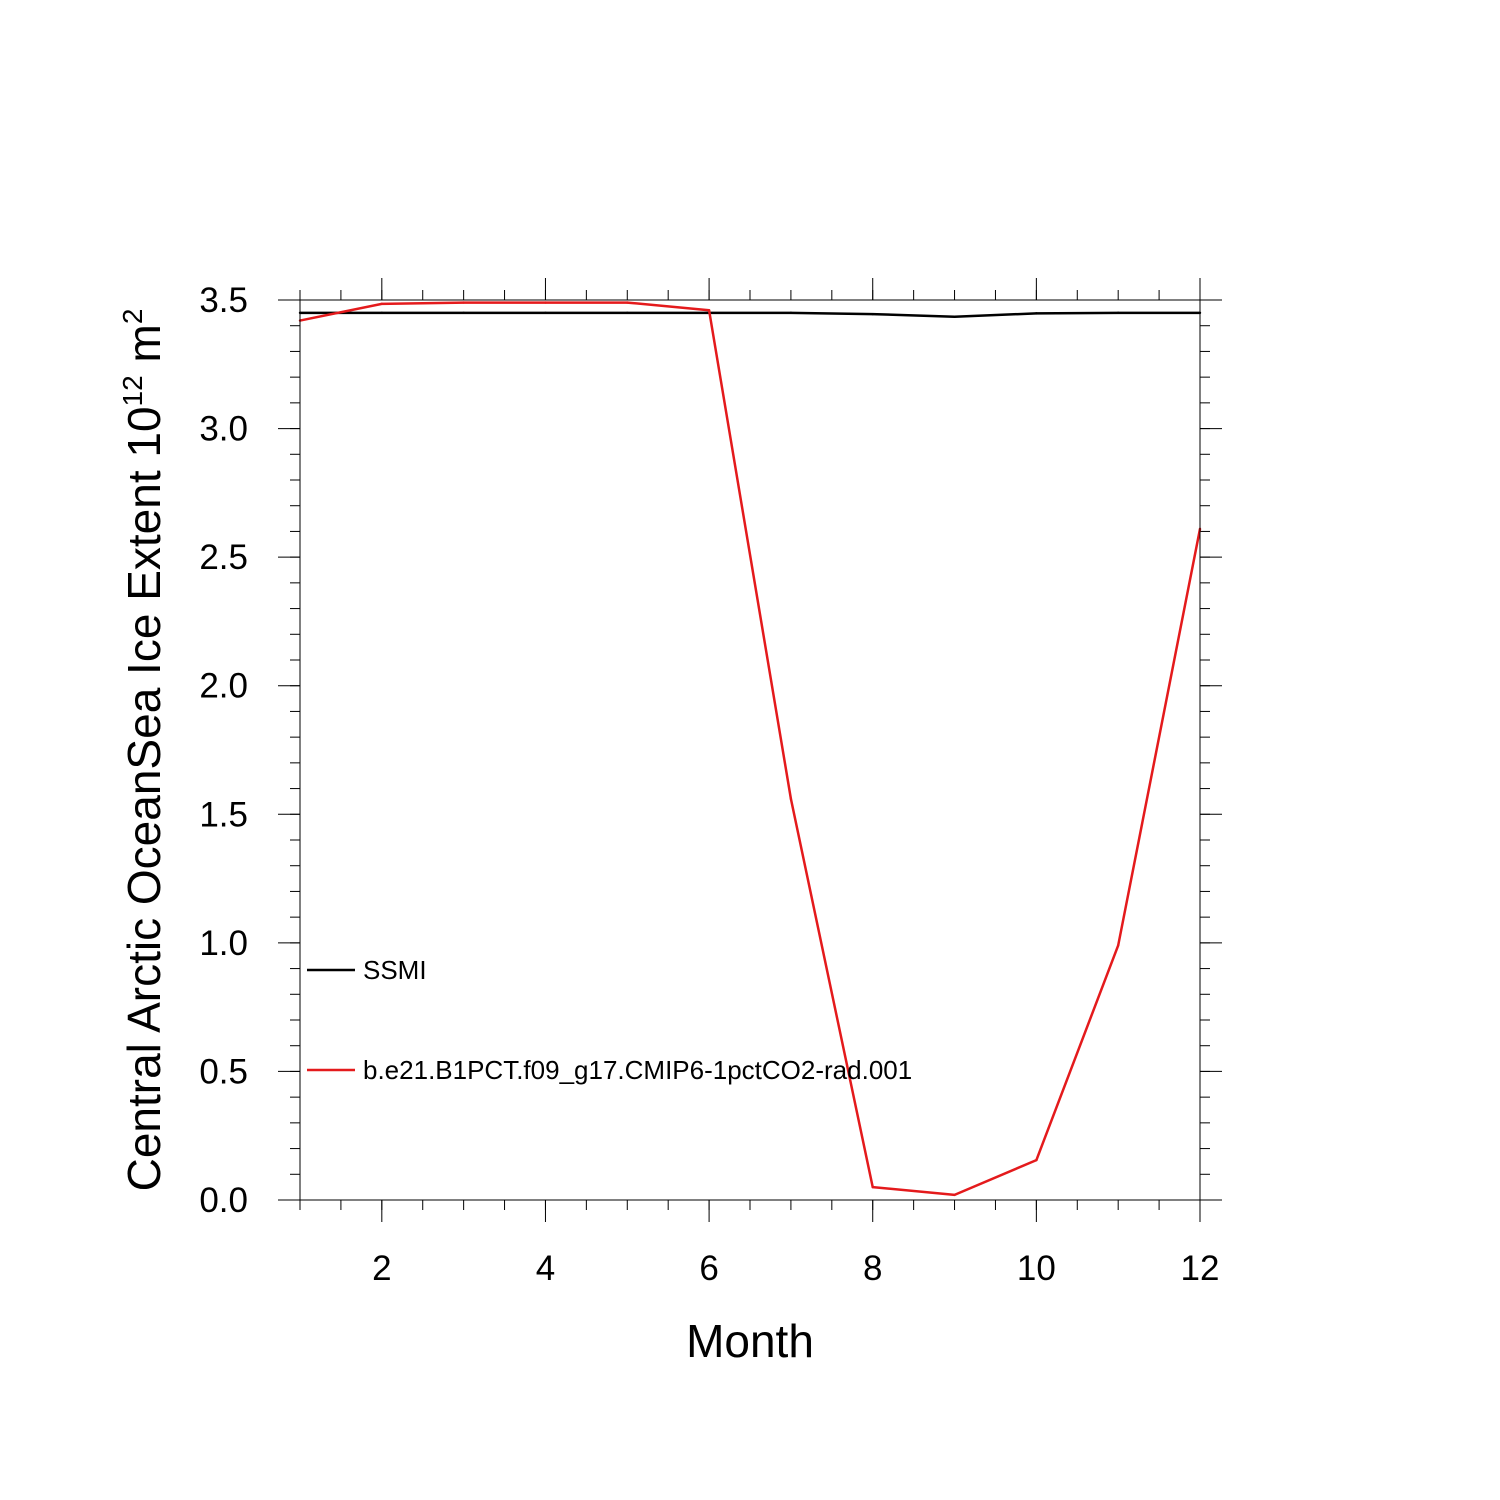 The image size is (1500, 1500). I want to click on y-tick-label: 1.0, so click(223, 943).